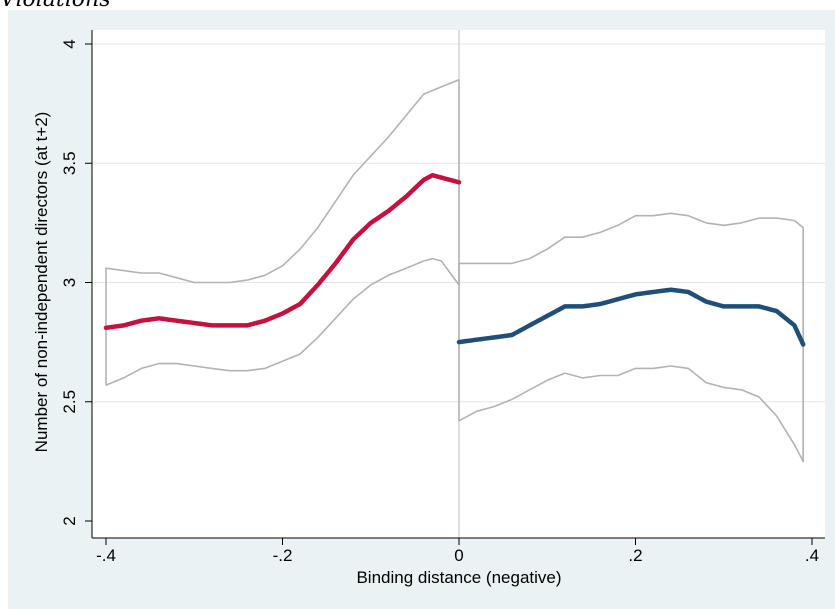 Image resolution: width=835 pixels, height=609 pixels. What do you see at coordinates (631, 317) in the screenshot?
I see `series-right-fit` at bounding box center [631, 317].